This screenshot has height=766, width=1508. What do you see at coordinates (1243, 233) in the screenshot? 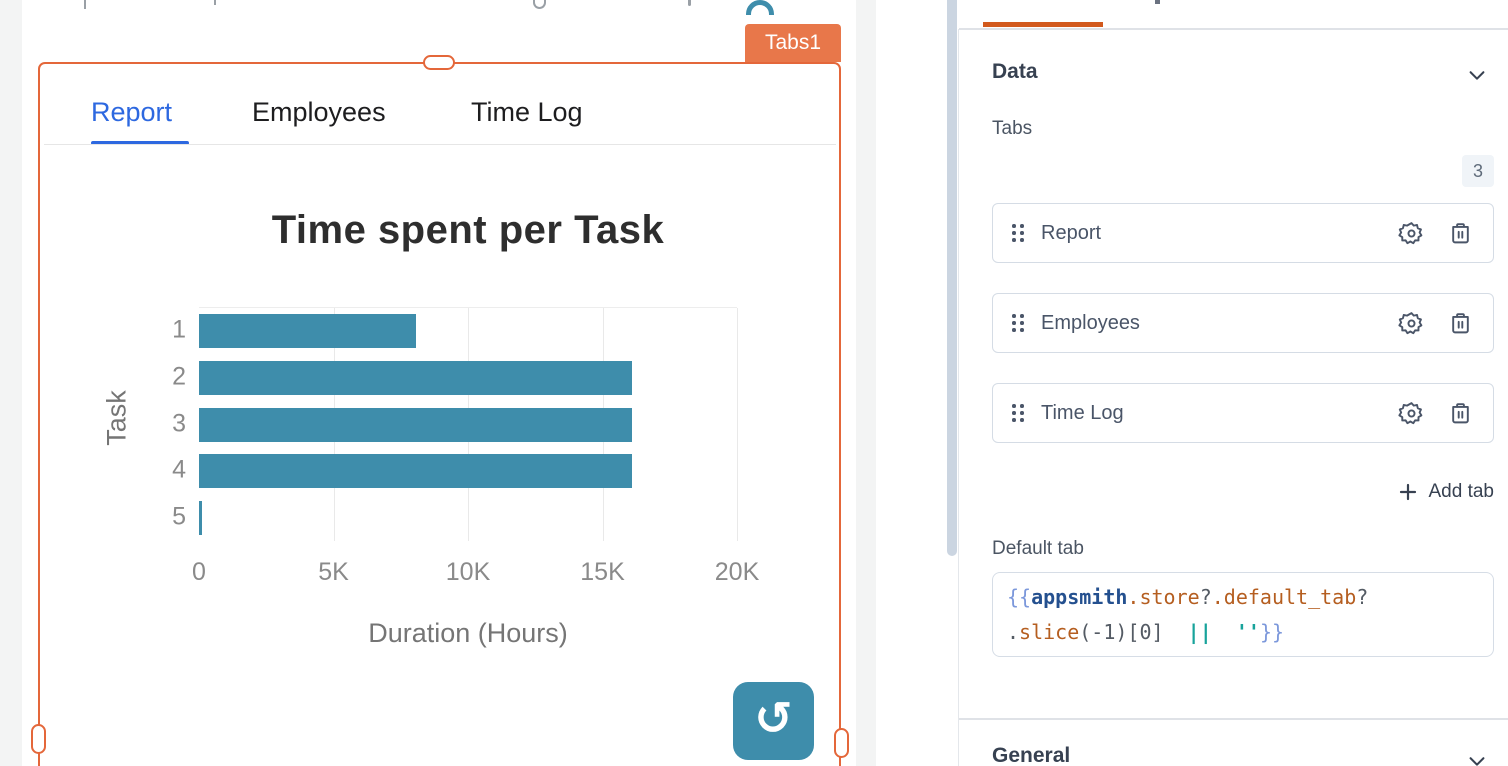
I see `tab-item-row-report: Report` at bounding box center [1243, 233].